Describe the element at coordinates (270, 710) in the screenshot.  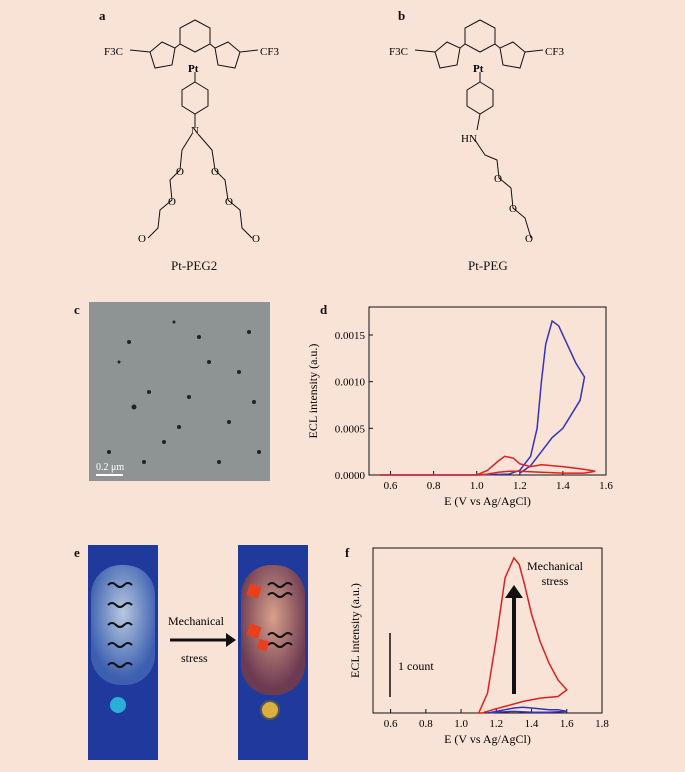
I see `stir-bar-after` at that location.